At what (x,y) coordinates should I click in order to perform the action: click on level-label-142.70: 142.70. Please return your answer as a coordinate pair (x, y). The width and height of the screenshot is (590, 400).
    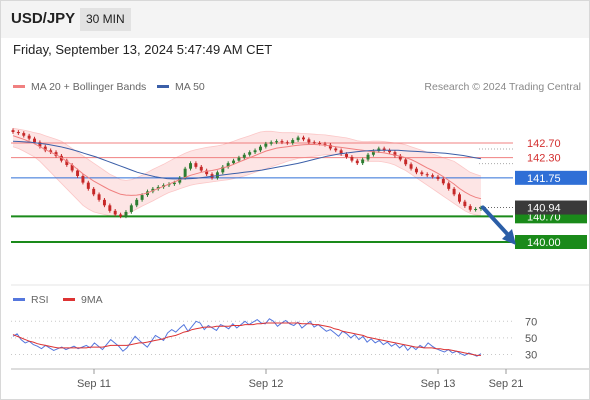
    Looking at the image, I should click on (544, 144).